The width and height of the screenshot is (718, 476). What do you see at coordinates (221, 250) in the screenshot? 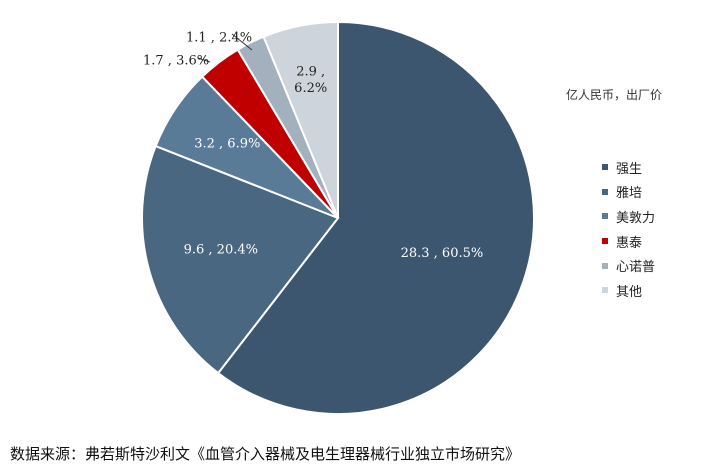
I see `slice-label-1: 9.6 , 20.4%` at bounding box center [221, 250].